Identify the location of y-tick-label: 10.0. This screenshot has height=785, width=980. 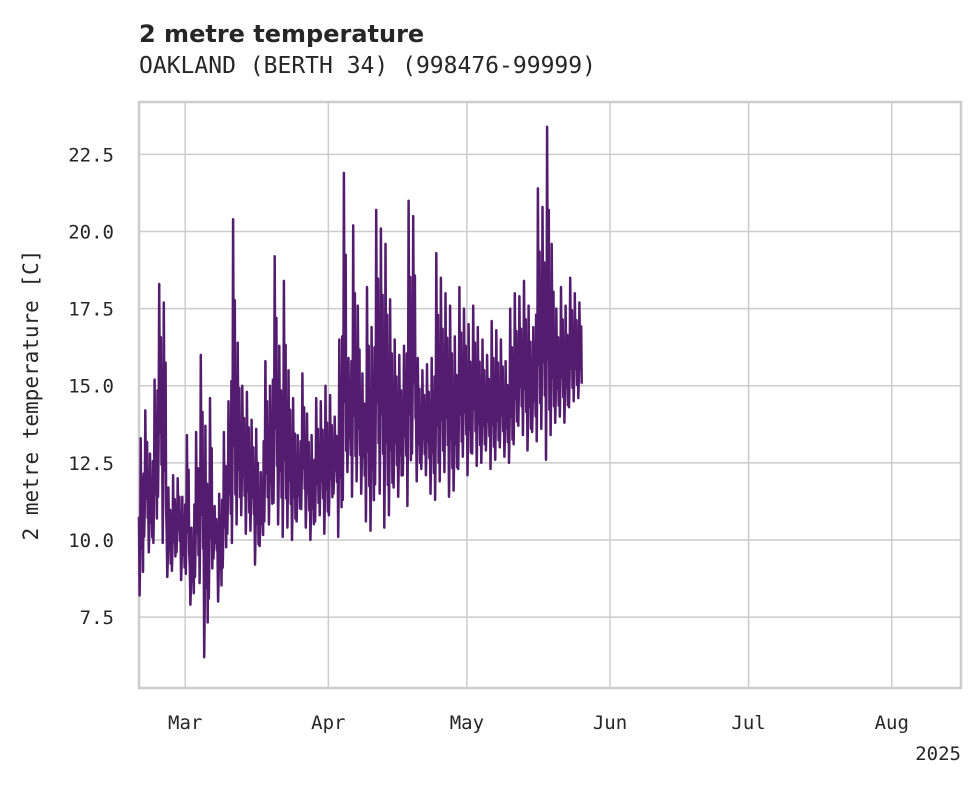
(91, 541).